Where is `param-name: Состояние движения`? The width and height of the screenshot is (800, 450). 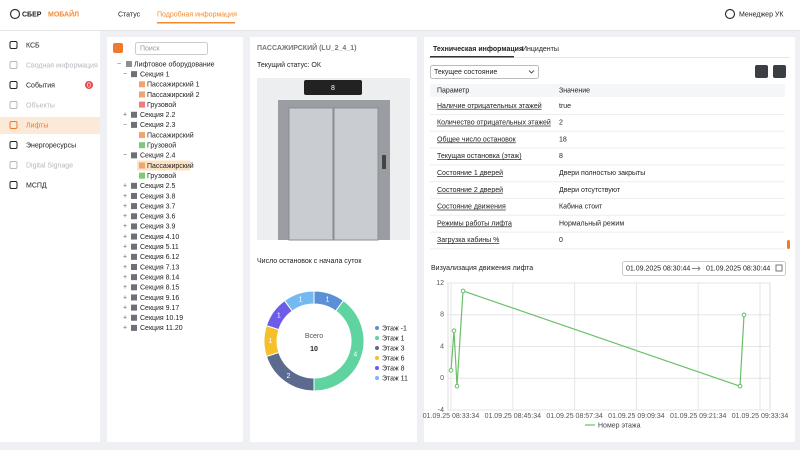
param-name: Состояние движения is located at coordinates (471, 207).